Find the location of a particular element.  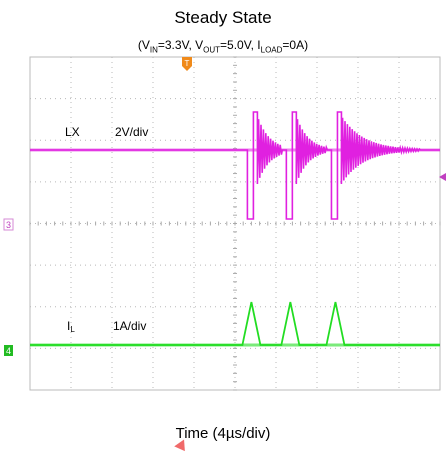

channel-4-marker is located at coordinates (8, 350).